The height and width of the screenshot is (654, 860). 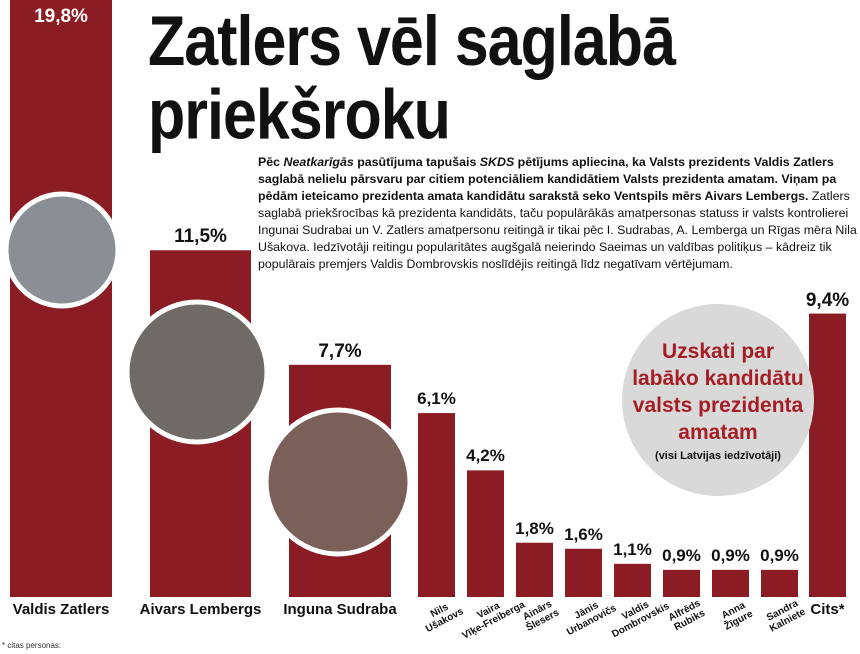 What do you see at coordinates (416, 162) in the screenshot?
I see `text-segment: pasūtījuma tapušais` at bounding box center [416, 162].